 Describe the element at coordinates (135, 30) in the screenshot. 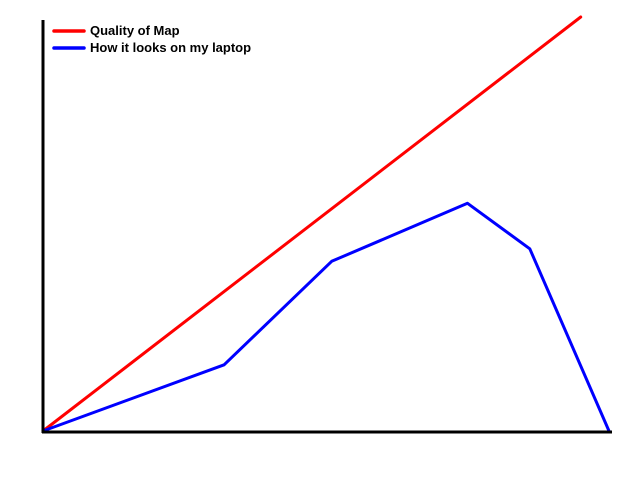

I see `legend-label-quality-of-map: Quality of Map` at that location.